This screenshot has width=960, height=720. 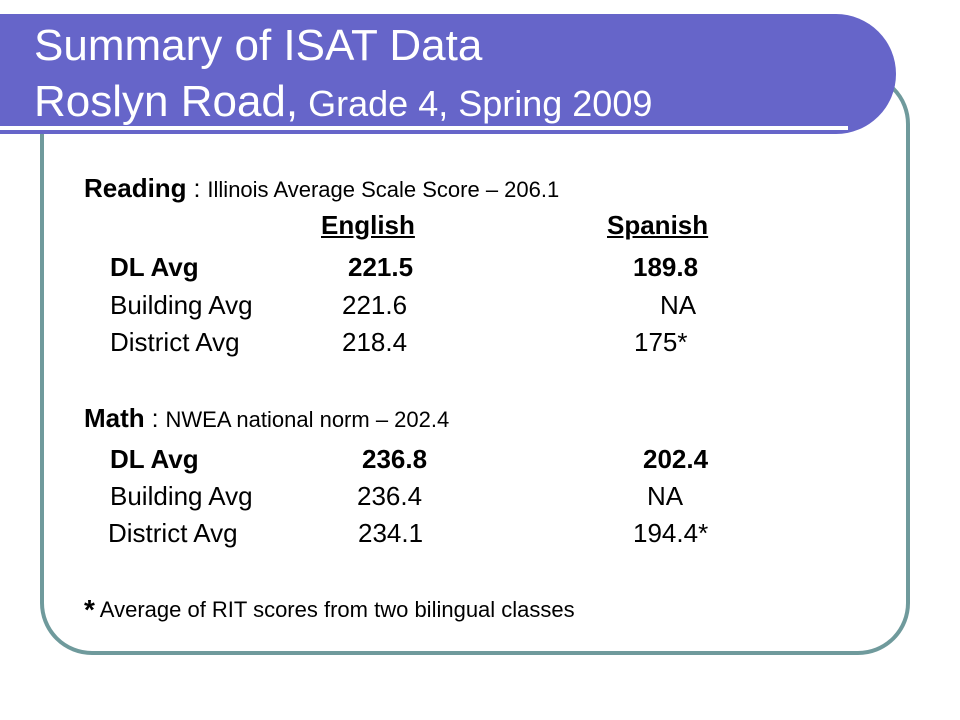 I want to click on reading-label: Reading, so click(x=135, y=188).